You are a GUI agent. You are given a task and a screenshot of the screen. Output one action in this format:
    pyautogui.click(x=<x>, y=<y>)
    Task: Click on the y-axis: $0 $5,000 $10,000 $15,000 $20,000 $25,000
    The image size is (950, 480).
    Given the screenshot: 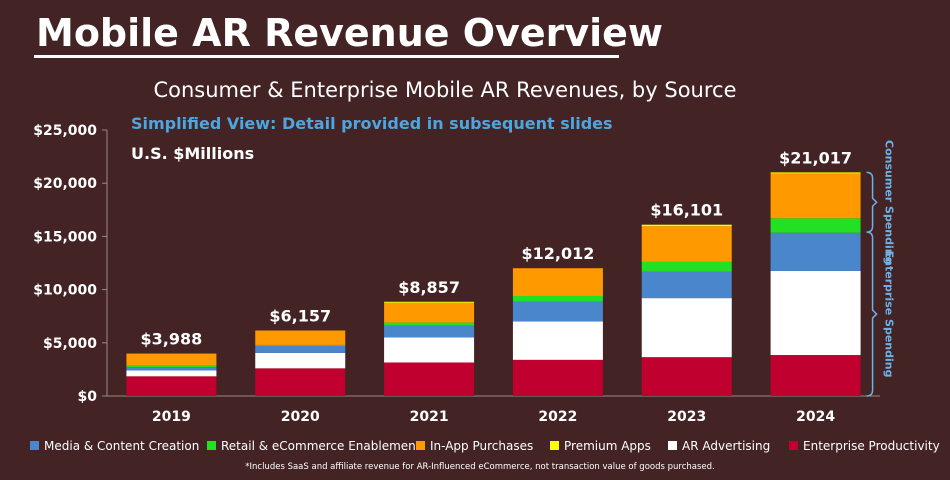 What is the action you would take?
    pyautogui.click(x=70, y=264)
    